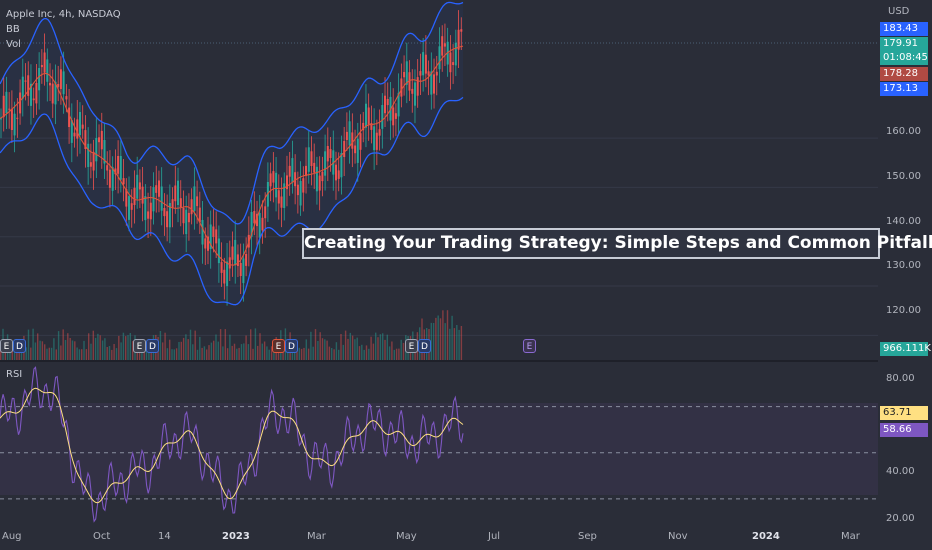  I want to click on time-tick: Jul, so click(494, 536).